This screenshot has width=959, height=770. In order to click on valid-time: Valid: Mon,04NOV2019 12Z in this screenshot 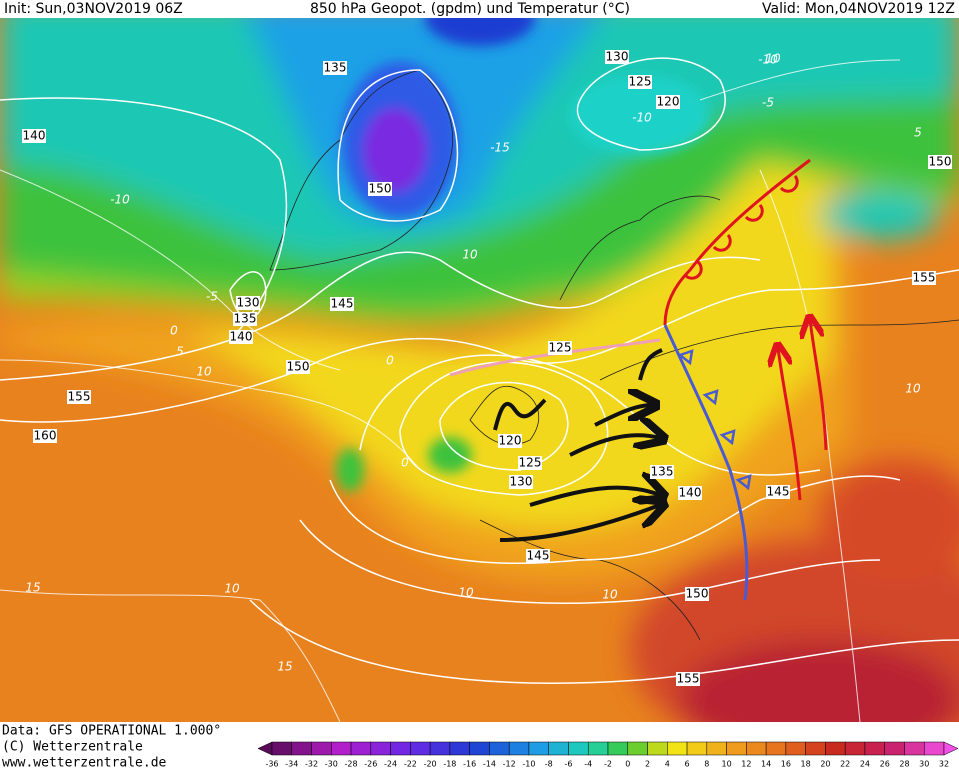, I will do `click(858, 9)`.